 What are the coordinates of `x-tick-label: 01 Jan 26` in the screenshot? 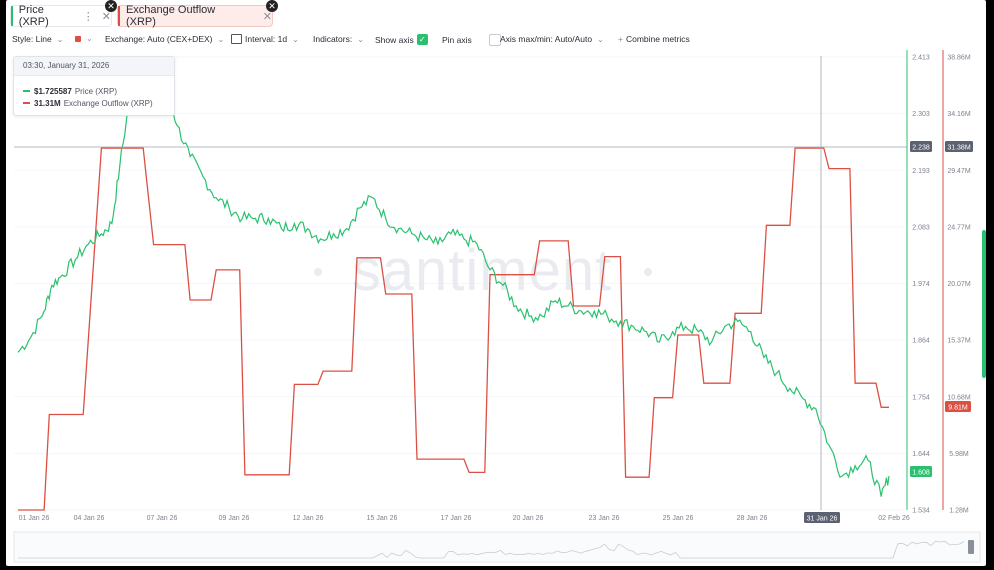 It's located at (34, 518).